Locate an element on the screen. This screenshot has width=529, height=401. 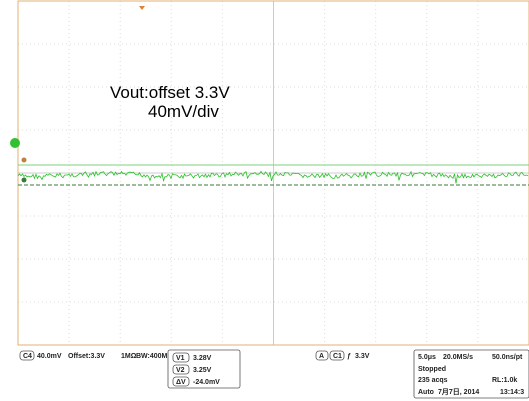
cursor-label: V1 is located at coordinates (180, 358).